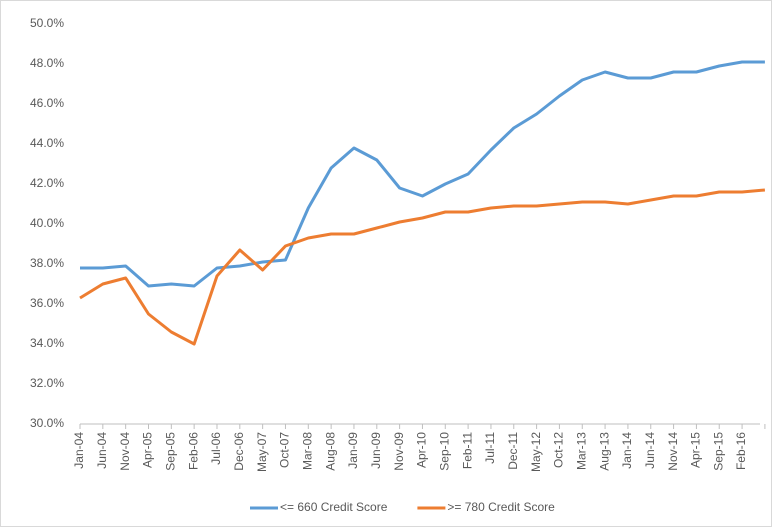  I want to click on legend-label: <= 660 Credit Score, so click(334, 507).